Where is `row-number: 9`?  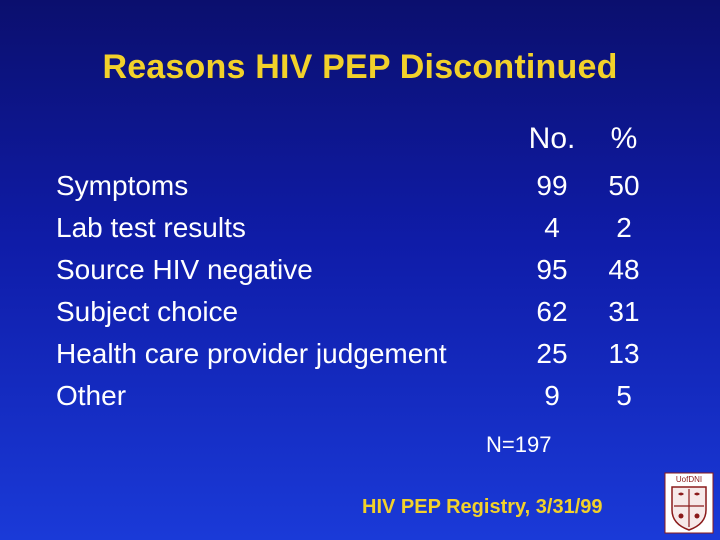 row-number: 9 is located at coordinates (552, 395).